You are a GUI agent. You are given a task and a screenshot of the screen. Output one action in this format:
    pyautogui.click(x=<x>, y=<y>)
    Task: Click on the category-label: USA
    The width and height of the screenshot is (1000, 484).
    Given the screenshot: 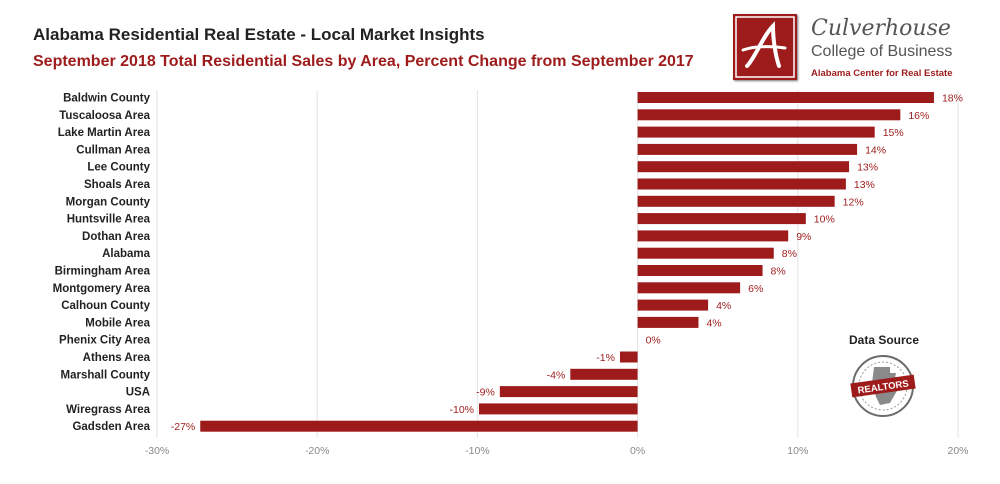 What is the action you would take?
    pyautogui.click(x=138, y=393)
    